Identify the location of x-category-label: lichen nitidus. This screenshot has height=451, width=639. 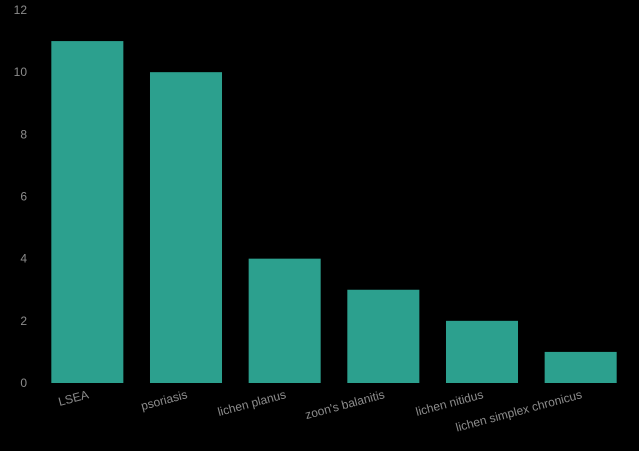
(449, 402).